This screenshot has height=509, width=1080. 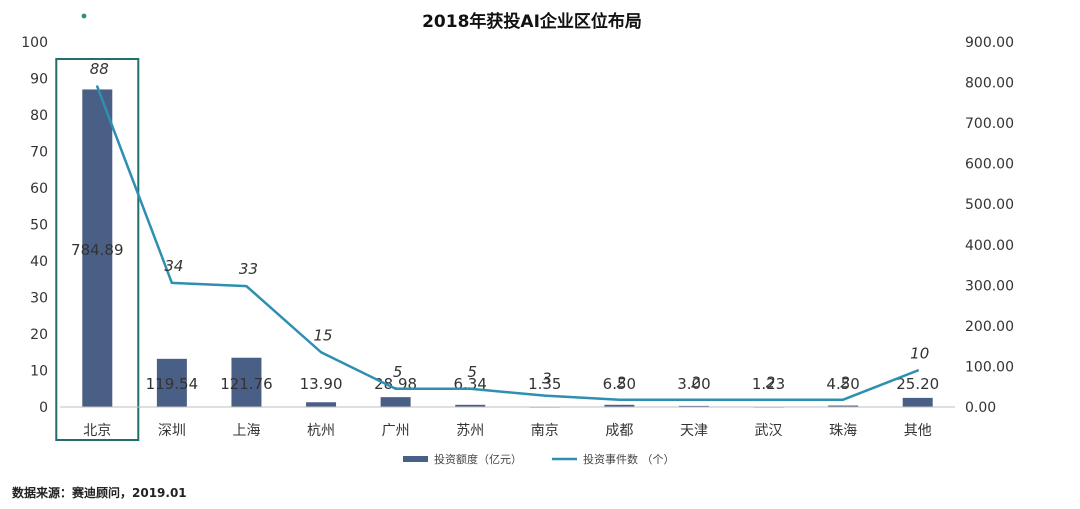 I want to click on left-axis-tick-label: 10, so click(x=39, y=372).